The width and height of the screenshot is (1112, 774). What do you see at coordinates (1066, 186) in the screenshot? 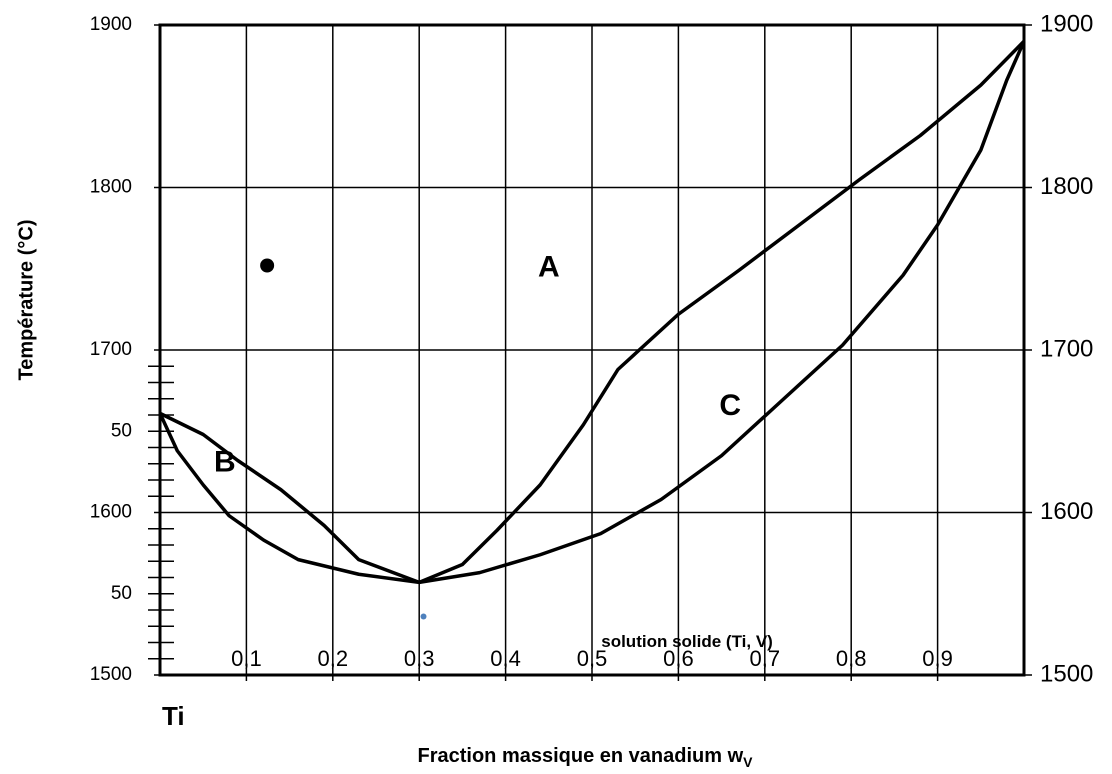
I see `y2-tick-label: 1800` at bounding box center [1066, 186].